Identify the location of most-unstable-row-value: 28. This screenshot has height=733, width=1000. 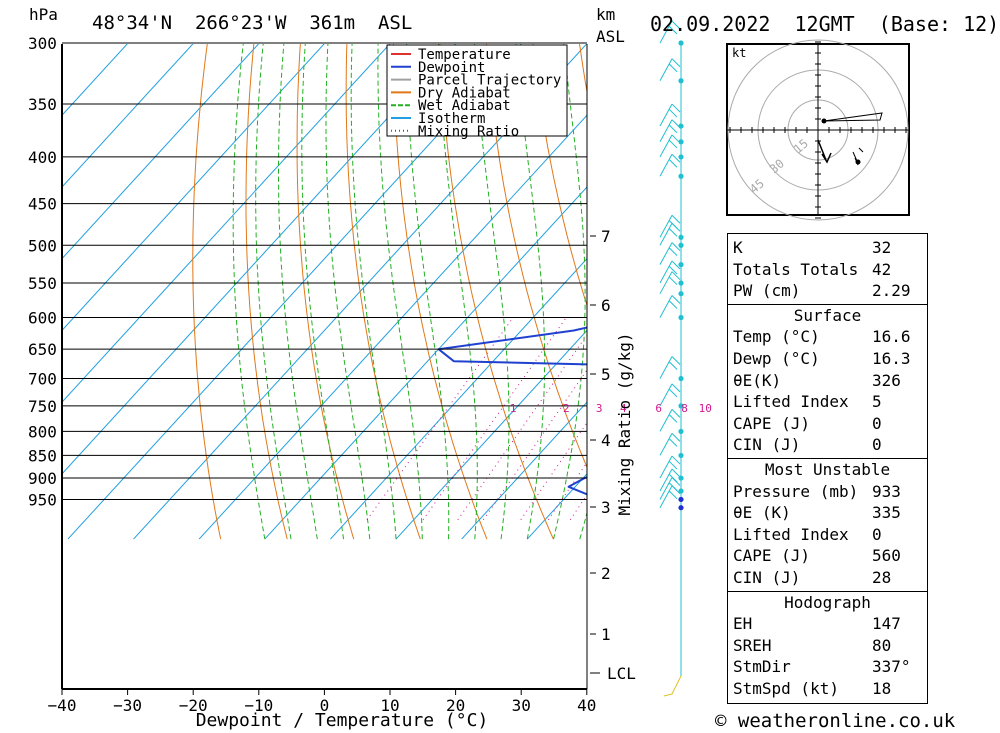
(882, 577).